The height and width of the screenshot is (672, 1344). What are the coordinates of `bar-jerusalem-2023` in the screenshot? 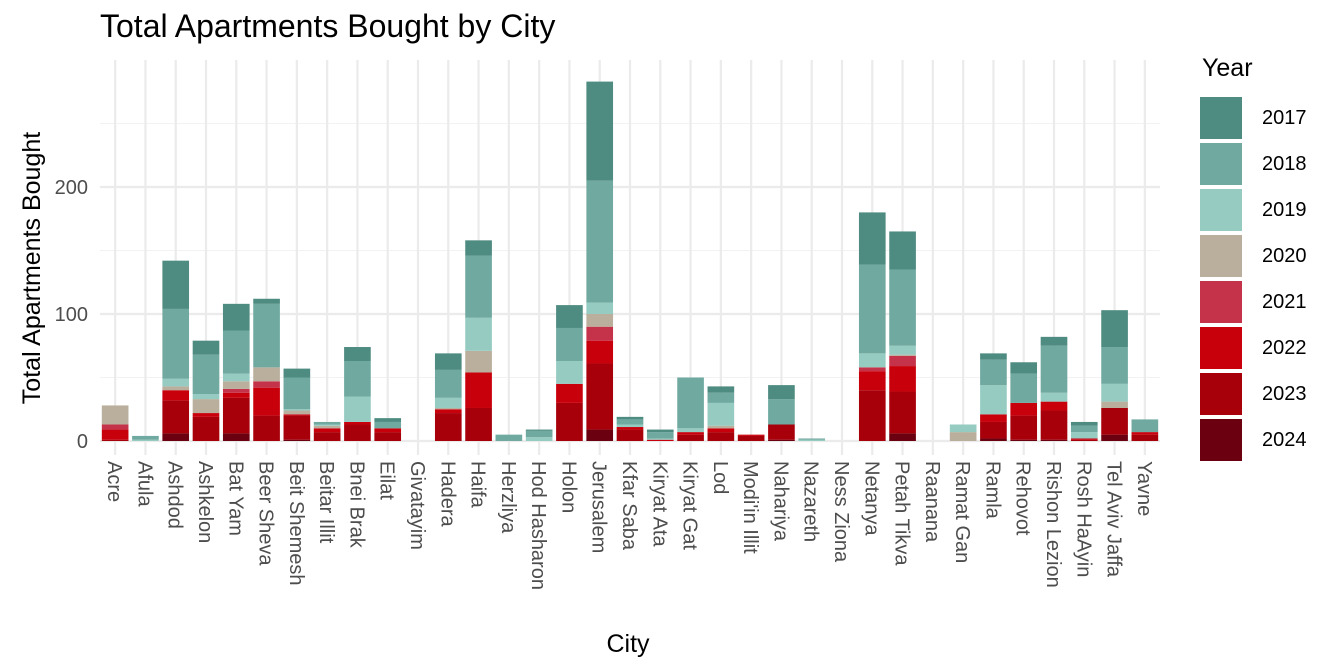 It's located at (600, 396).